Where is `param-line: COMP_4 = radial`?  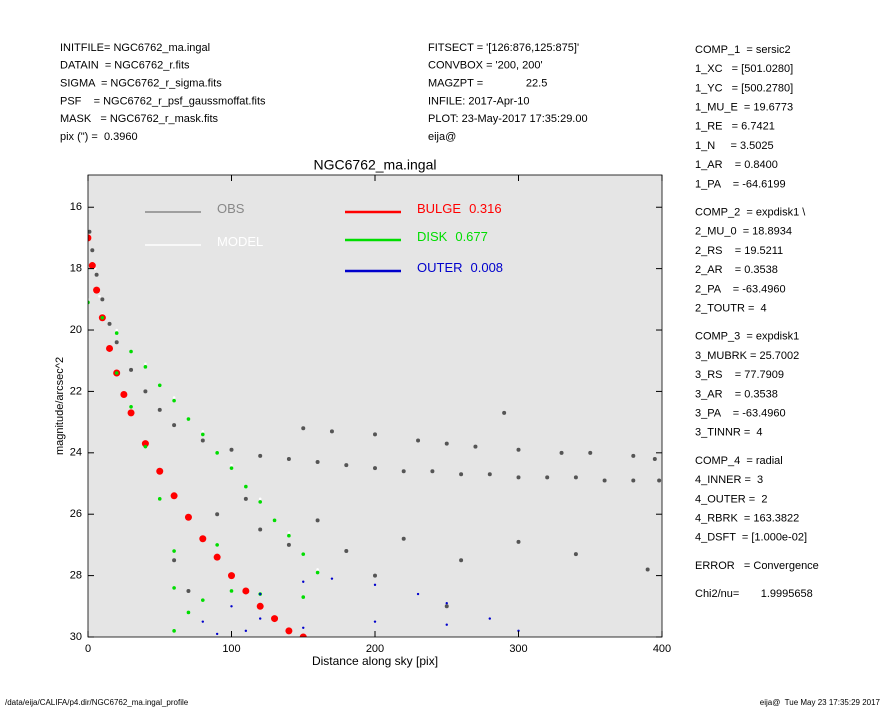 param-line: COMP_4 = radial is located at coordinates (739, 461).